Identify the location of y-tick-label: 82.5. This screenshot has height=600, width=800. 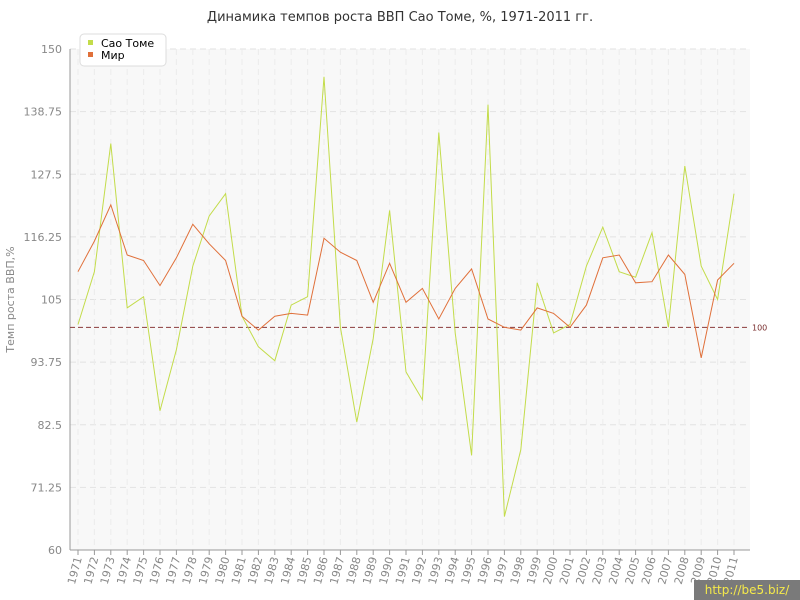
(50, 425).